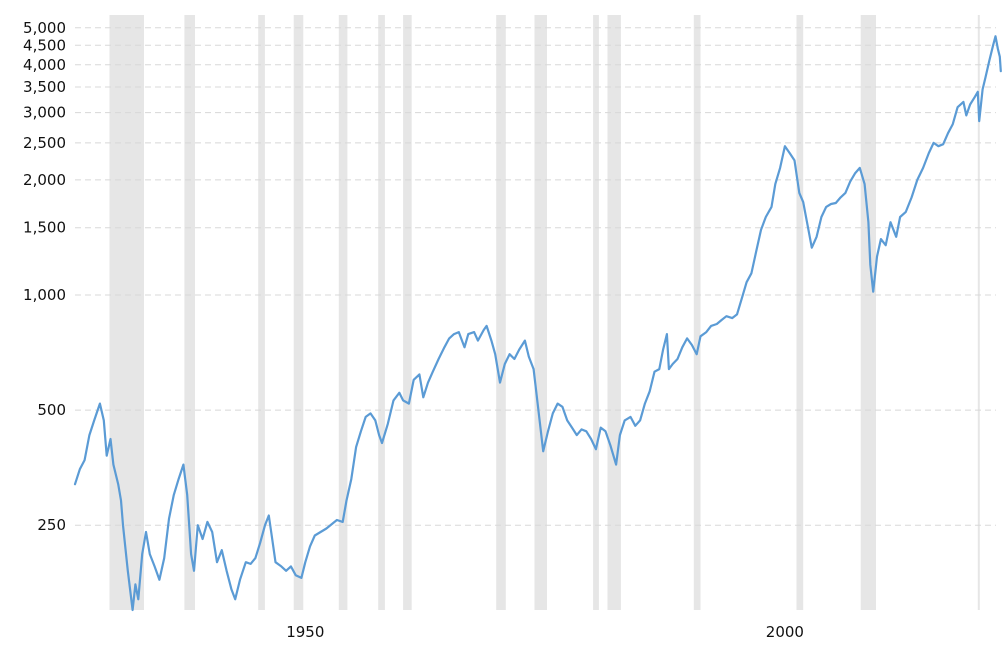 Image resolution: width=1005 pixels, height=645 pixels. What do you see at coordinates (545, 632) in the screenshot?
I see `x-axis: 1950 2000` at bounding box center [545, 632].